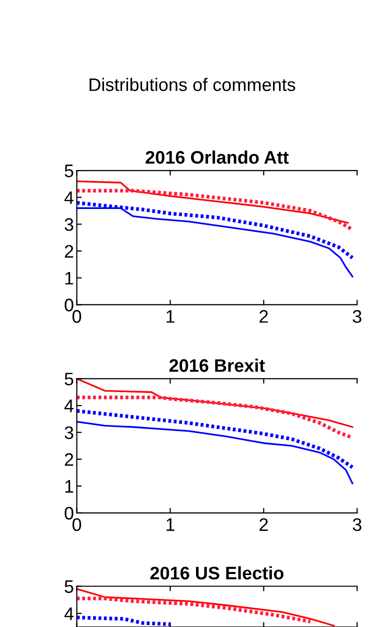 Image resolution: width=384 pixels, height=627 pixels. I want to click on chart-title: 2016 Brexit, so click(217, 365).